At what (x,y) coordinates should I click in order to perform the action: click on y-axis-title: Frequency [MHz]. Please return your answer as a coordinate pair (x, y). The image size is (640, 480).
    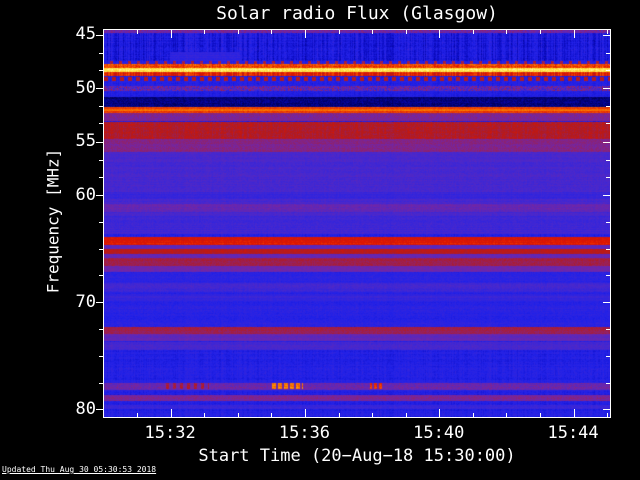
    Looking at the image, I should click on (53, 221).